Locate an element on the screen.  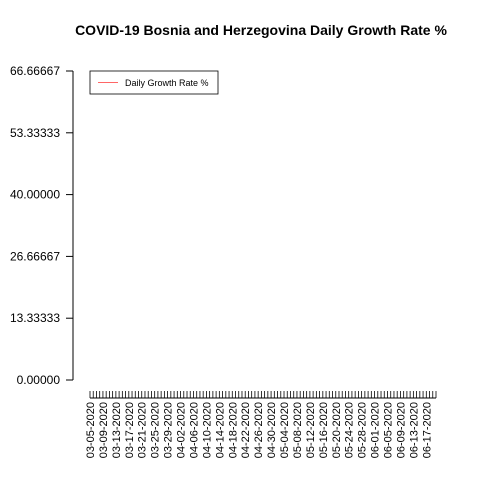
x-tick-label: 03-13-2020 is located at coordinates (117, 430).